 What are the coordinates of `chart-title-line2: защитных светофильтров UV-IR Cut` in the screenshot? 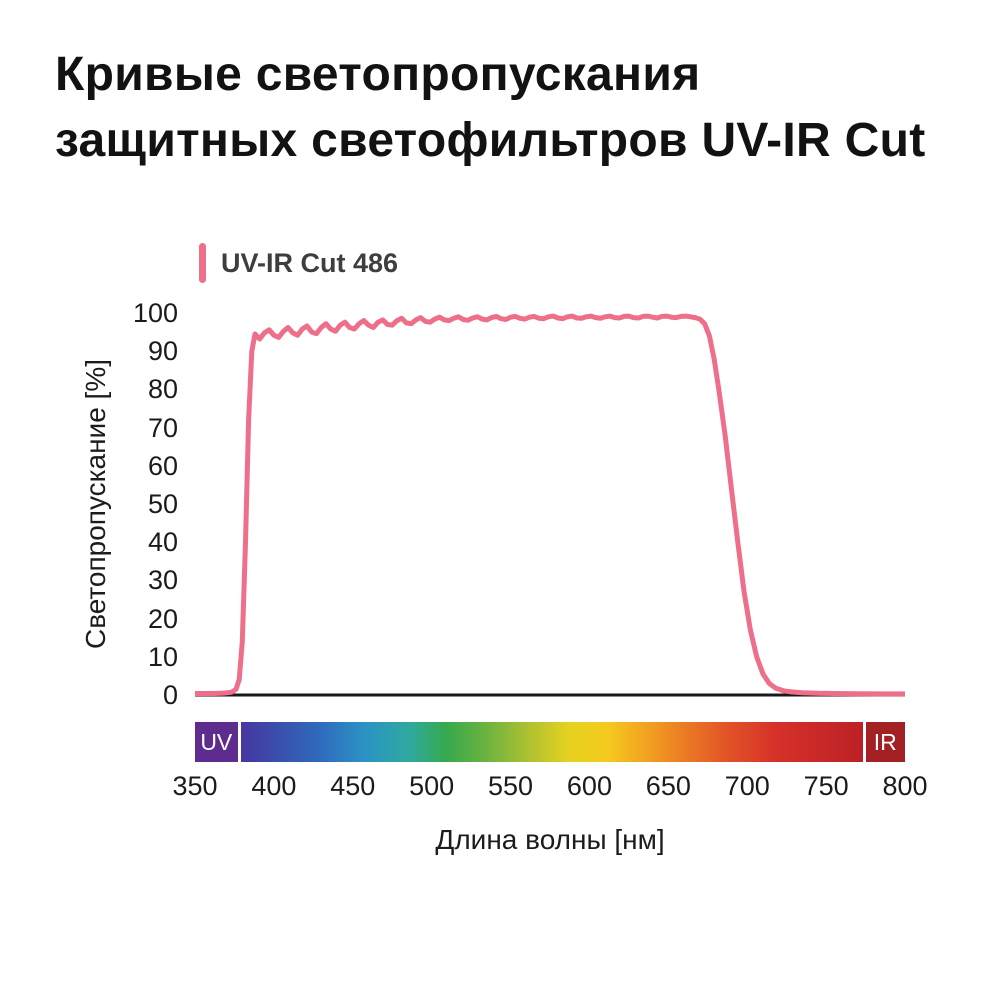 It's located at (490, 140).